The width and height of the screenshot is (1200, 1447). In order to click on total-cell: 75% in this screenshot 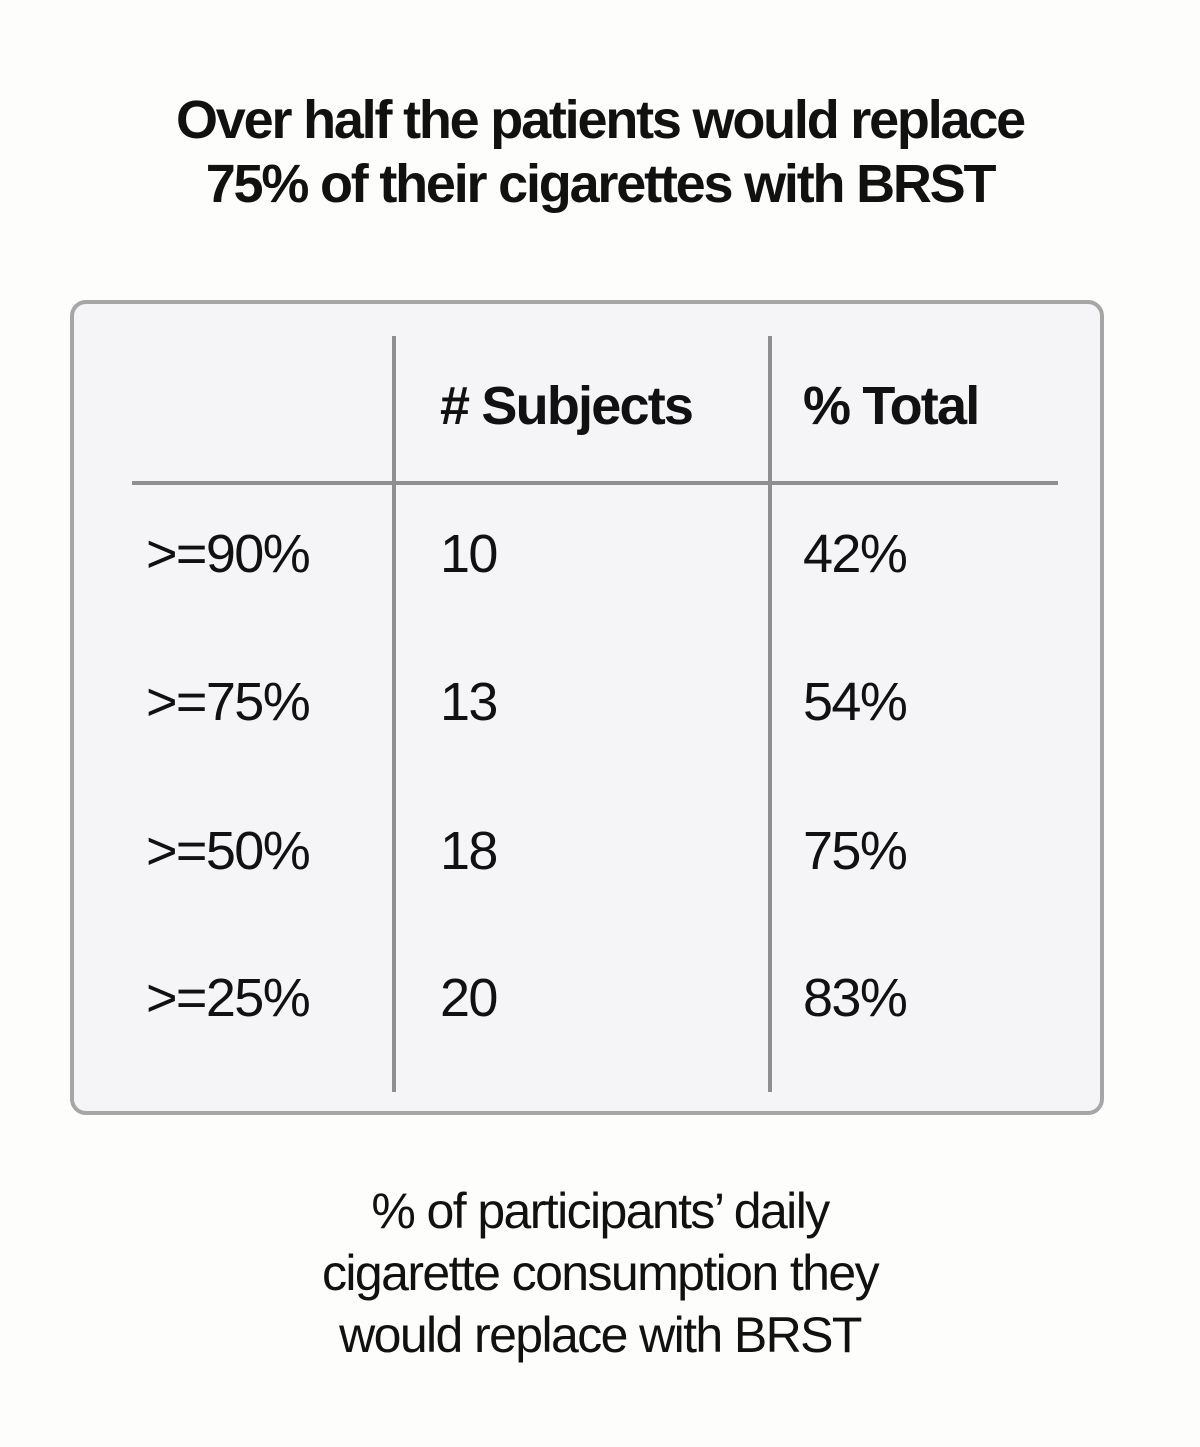, I will do `click(855, 851)`.